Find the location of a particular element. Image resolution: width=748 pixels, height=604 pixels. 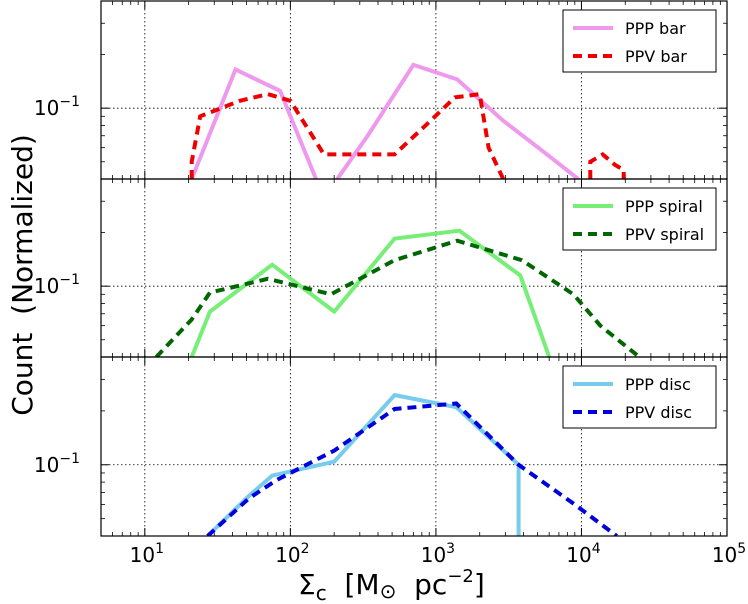

series-line-ppp-disc is located at coordinates (363, 464).